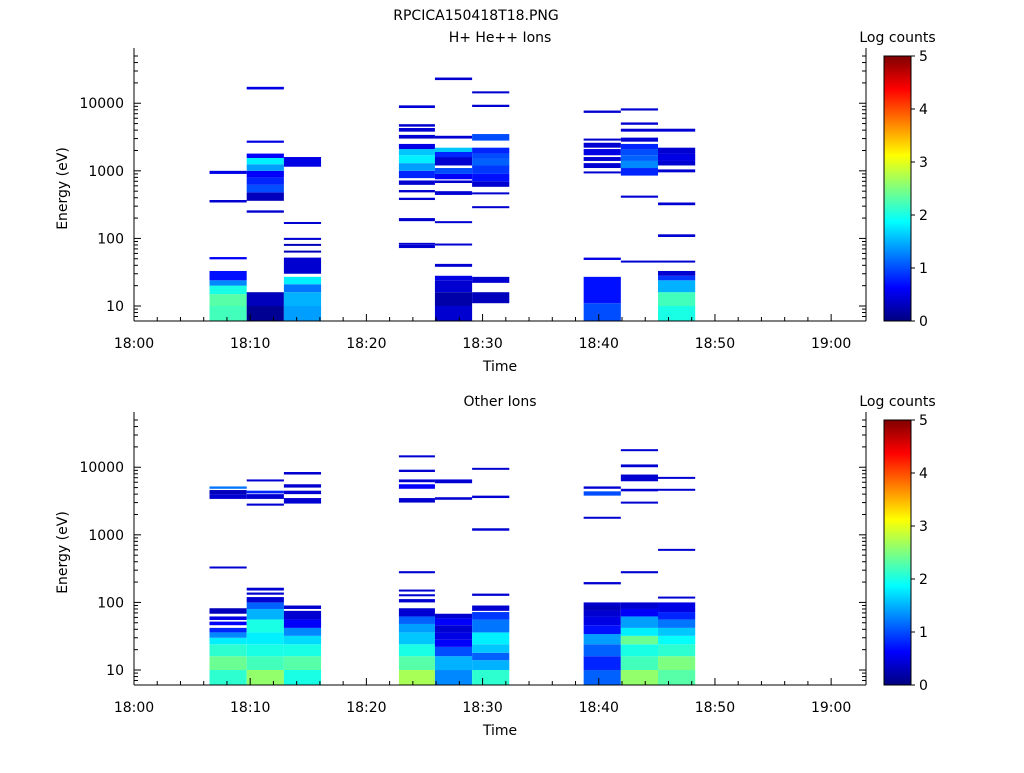  Describe the element at coordinates (63, 552) in the screenshot. I see `y-axis-label: Energy (eV)` at that location.